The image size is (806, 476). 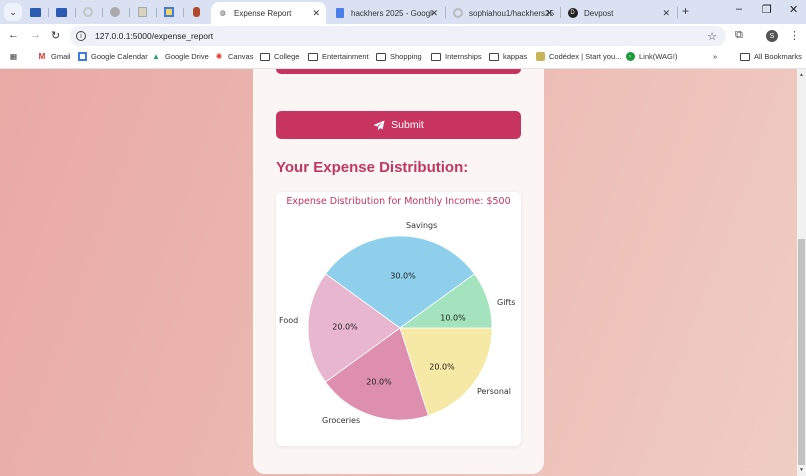 I want to click on pie-label-food: Food, so click(x=289, y=320).